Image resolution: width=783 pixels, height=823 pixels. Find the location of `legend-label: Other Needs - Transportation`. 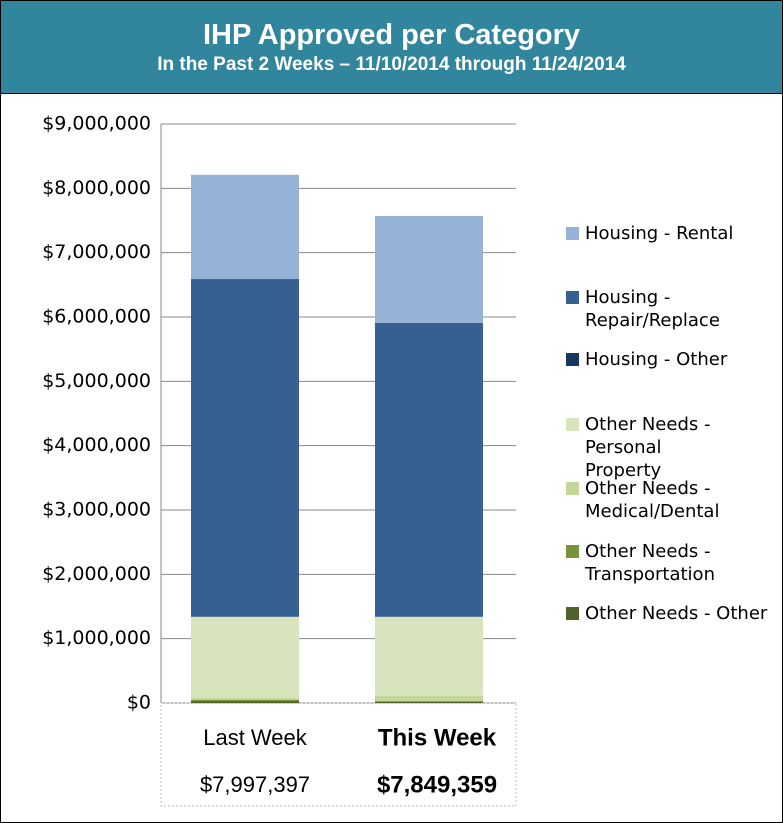

legend-label: Other Needs - Transportation is located at coordinates (650, 563).